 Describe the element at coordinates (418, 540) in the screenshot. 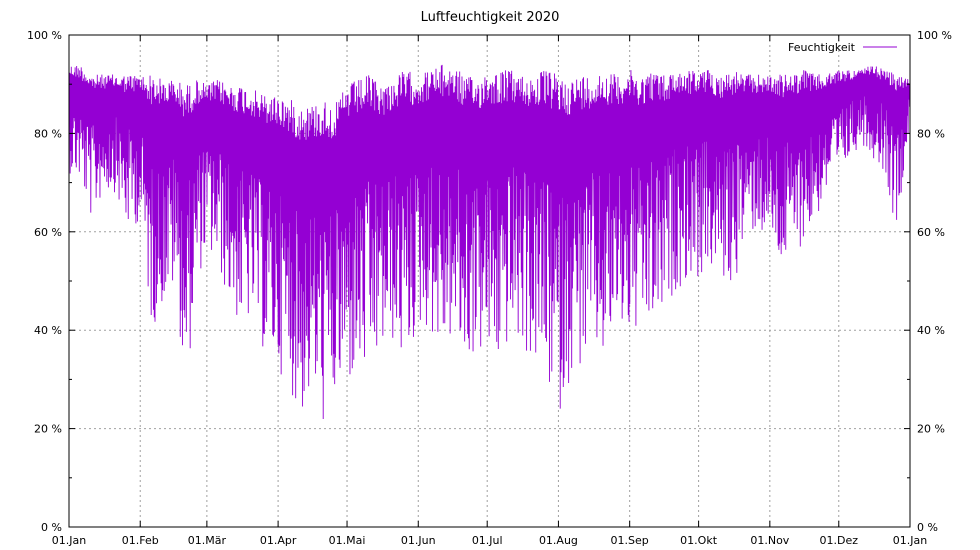

I see `x-tick-label: 01.Jun` at that location.